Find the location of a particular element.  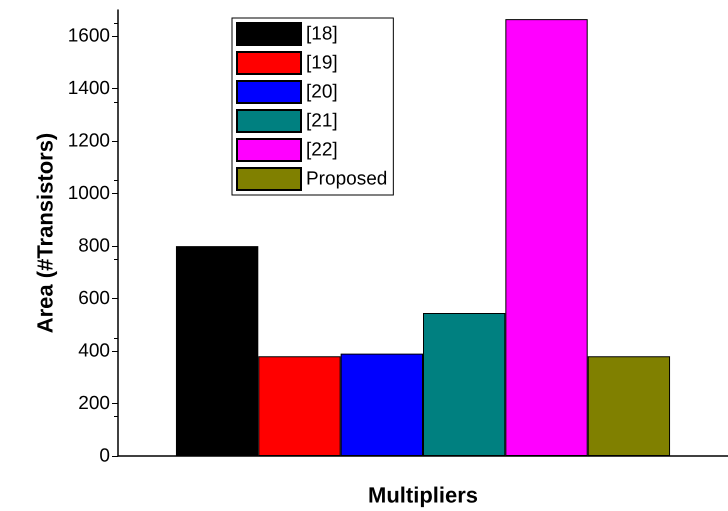

y-tick-label: 1200 is located at coordinates (89, 141).